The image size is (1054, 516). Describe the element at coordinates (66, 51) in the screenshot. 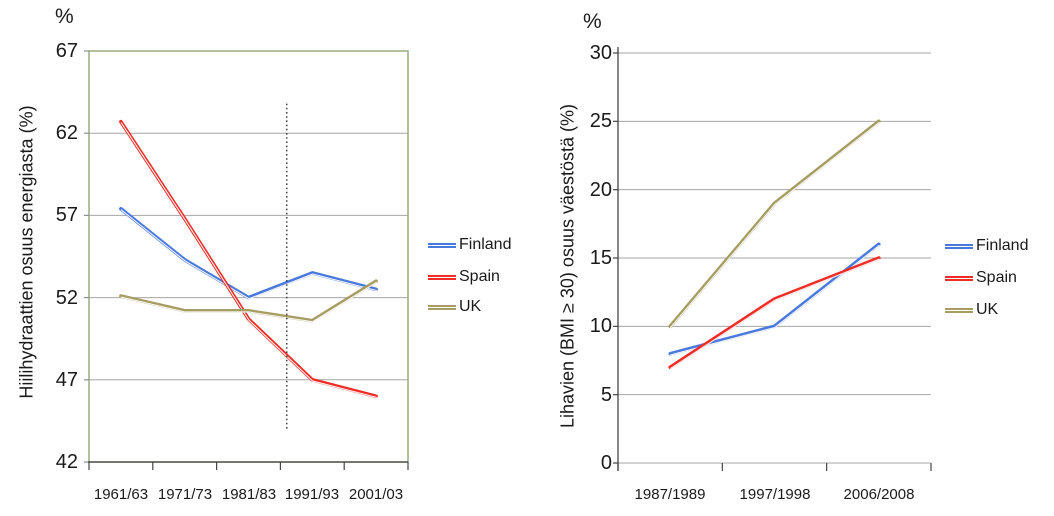

I see `y-axis-tick-label: 67` at that location.